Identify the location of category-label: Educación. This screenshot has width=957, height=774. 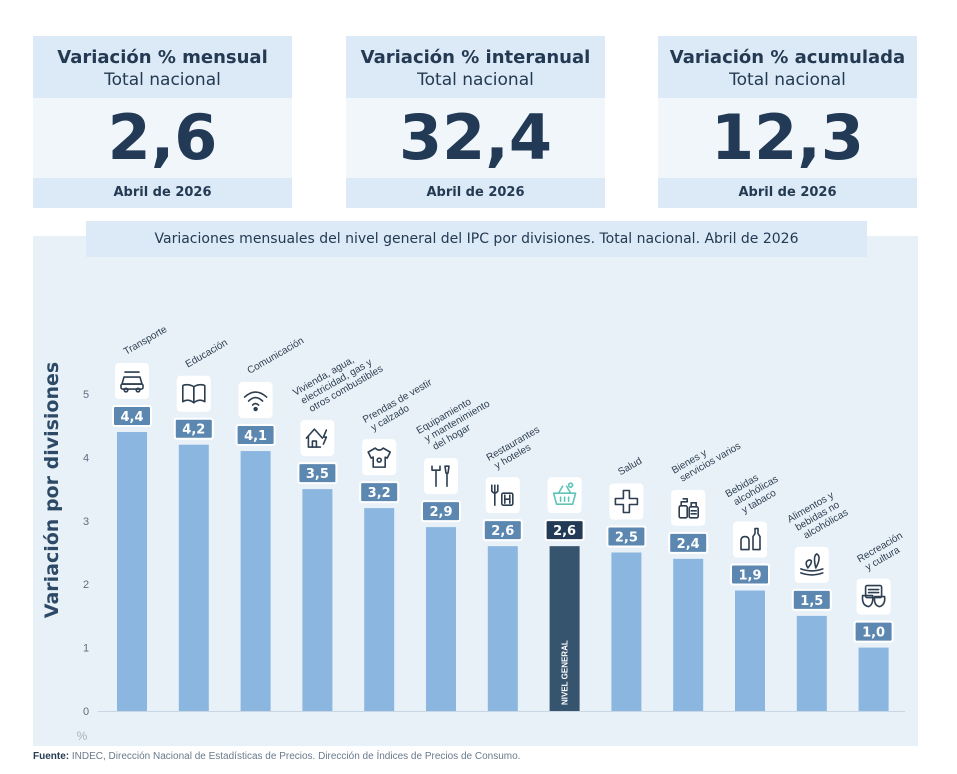
(207, 353).